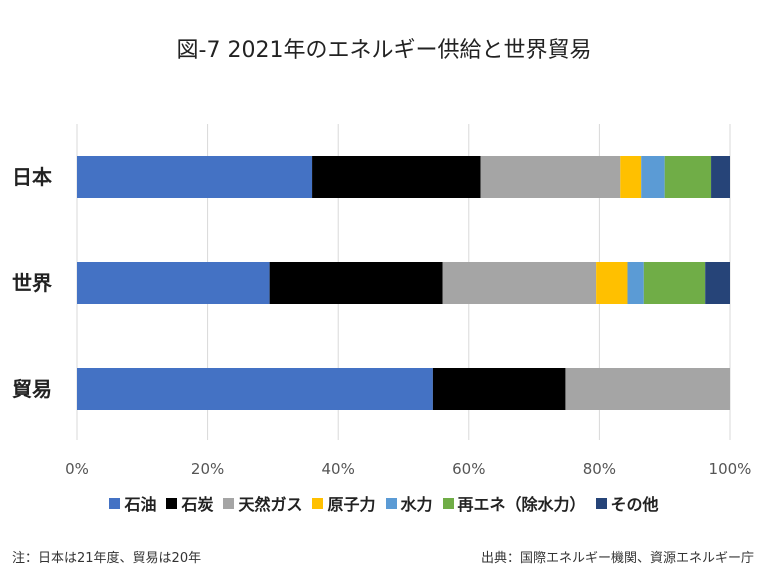 The height and width of the screenshot is (577, 768). Describe the element at coordinates (521, 504) in the screenshot. I see `legend-label: 再エネ（除水力）` at that location.